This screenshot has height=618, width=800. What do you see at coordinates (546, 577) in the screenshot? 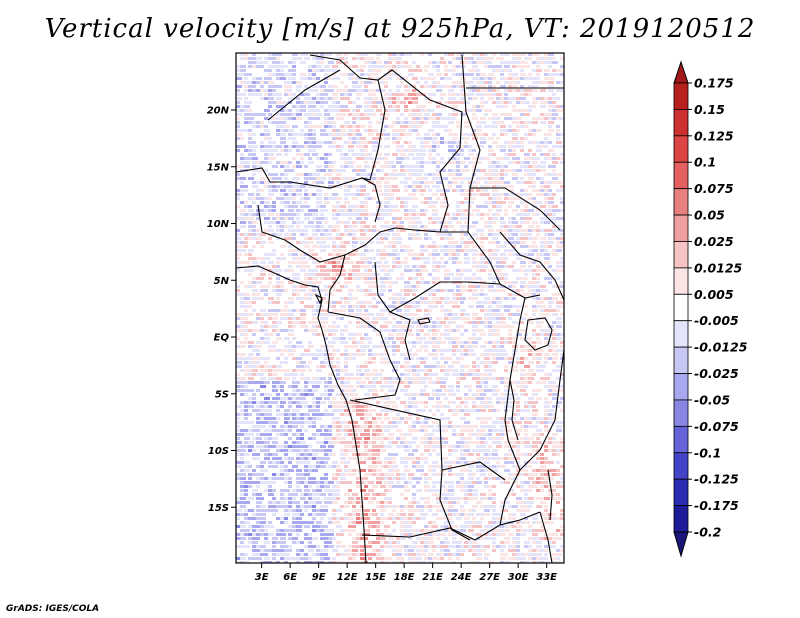
I see `lon-tick-label: 33E` at bounding box center [546, 577].